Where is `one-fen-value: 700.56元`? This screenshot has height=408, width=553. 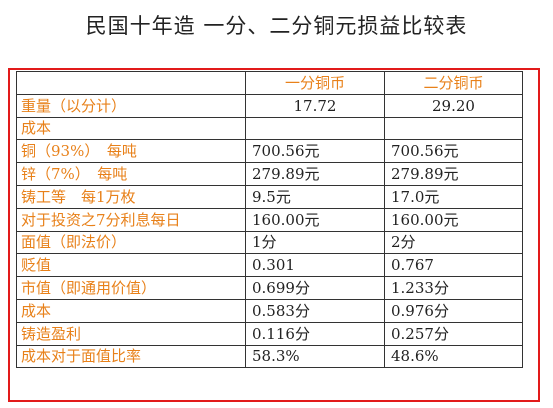
one-fen-value: 700.56元 is located at coordinates (315, 151).